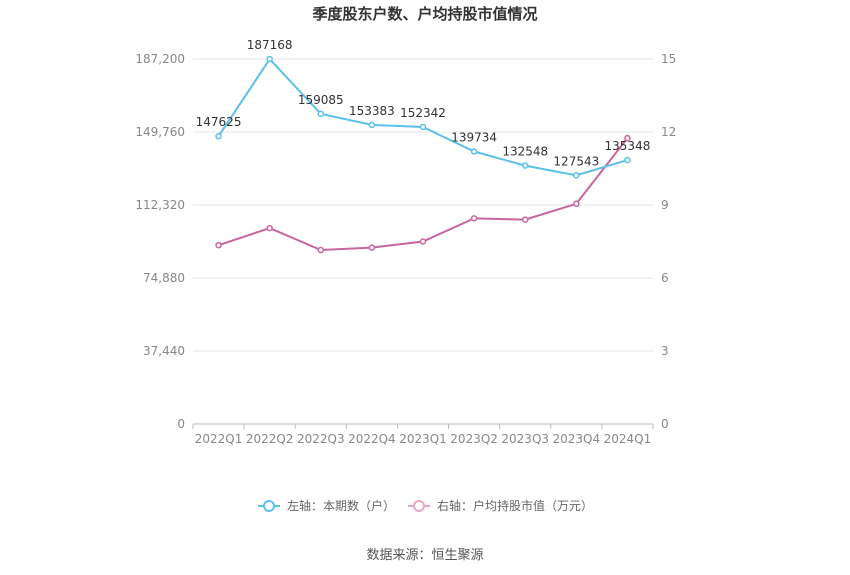 This screenshot has width=850, height=575. What do you see at coordinates (665, 424) in the screenshot?
I see `right-tick-label: 0` at bounding box center [665, 424].